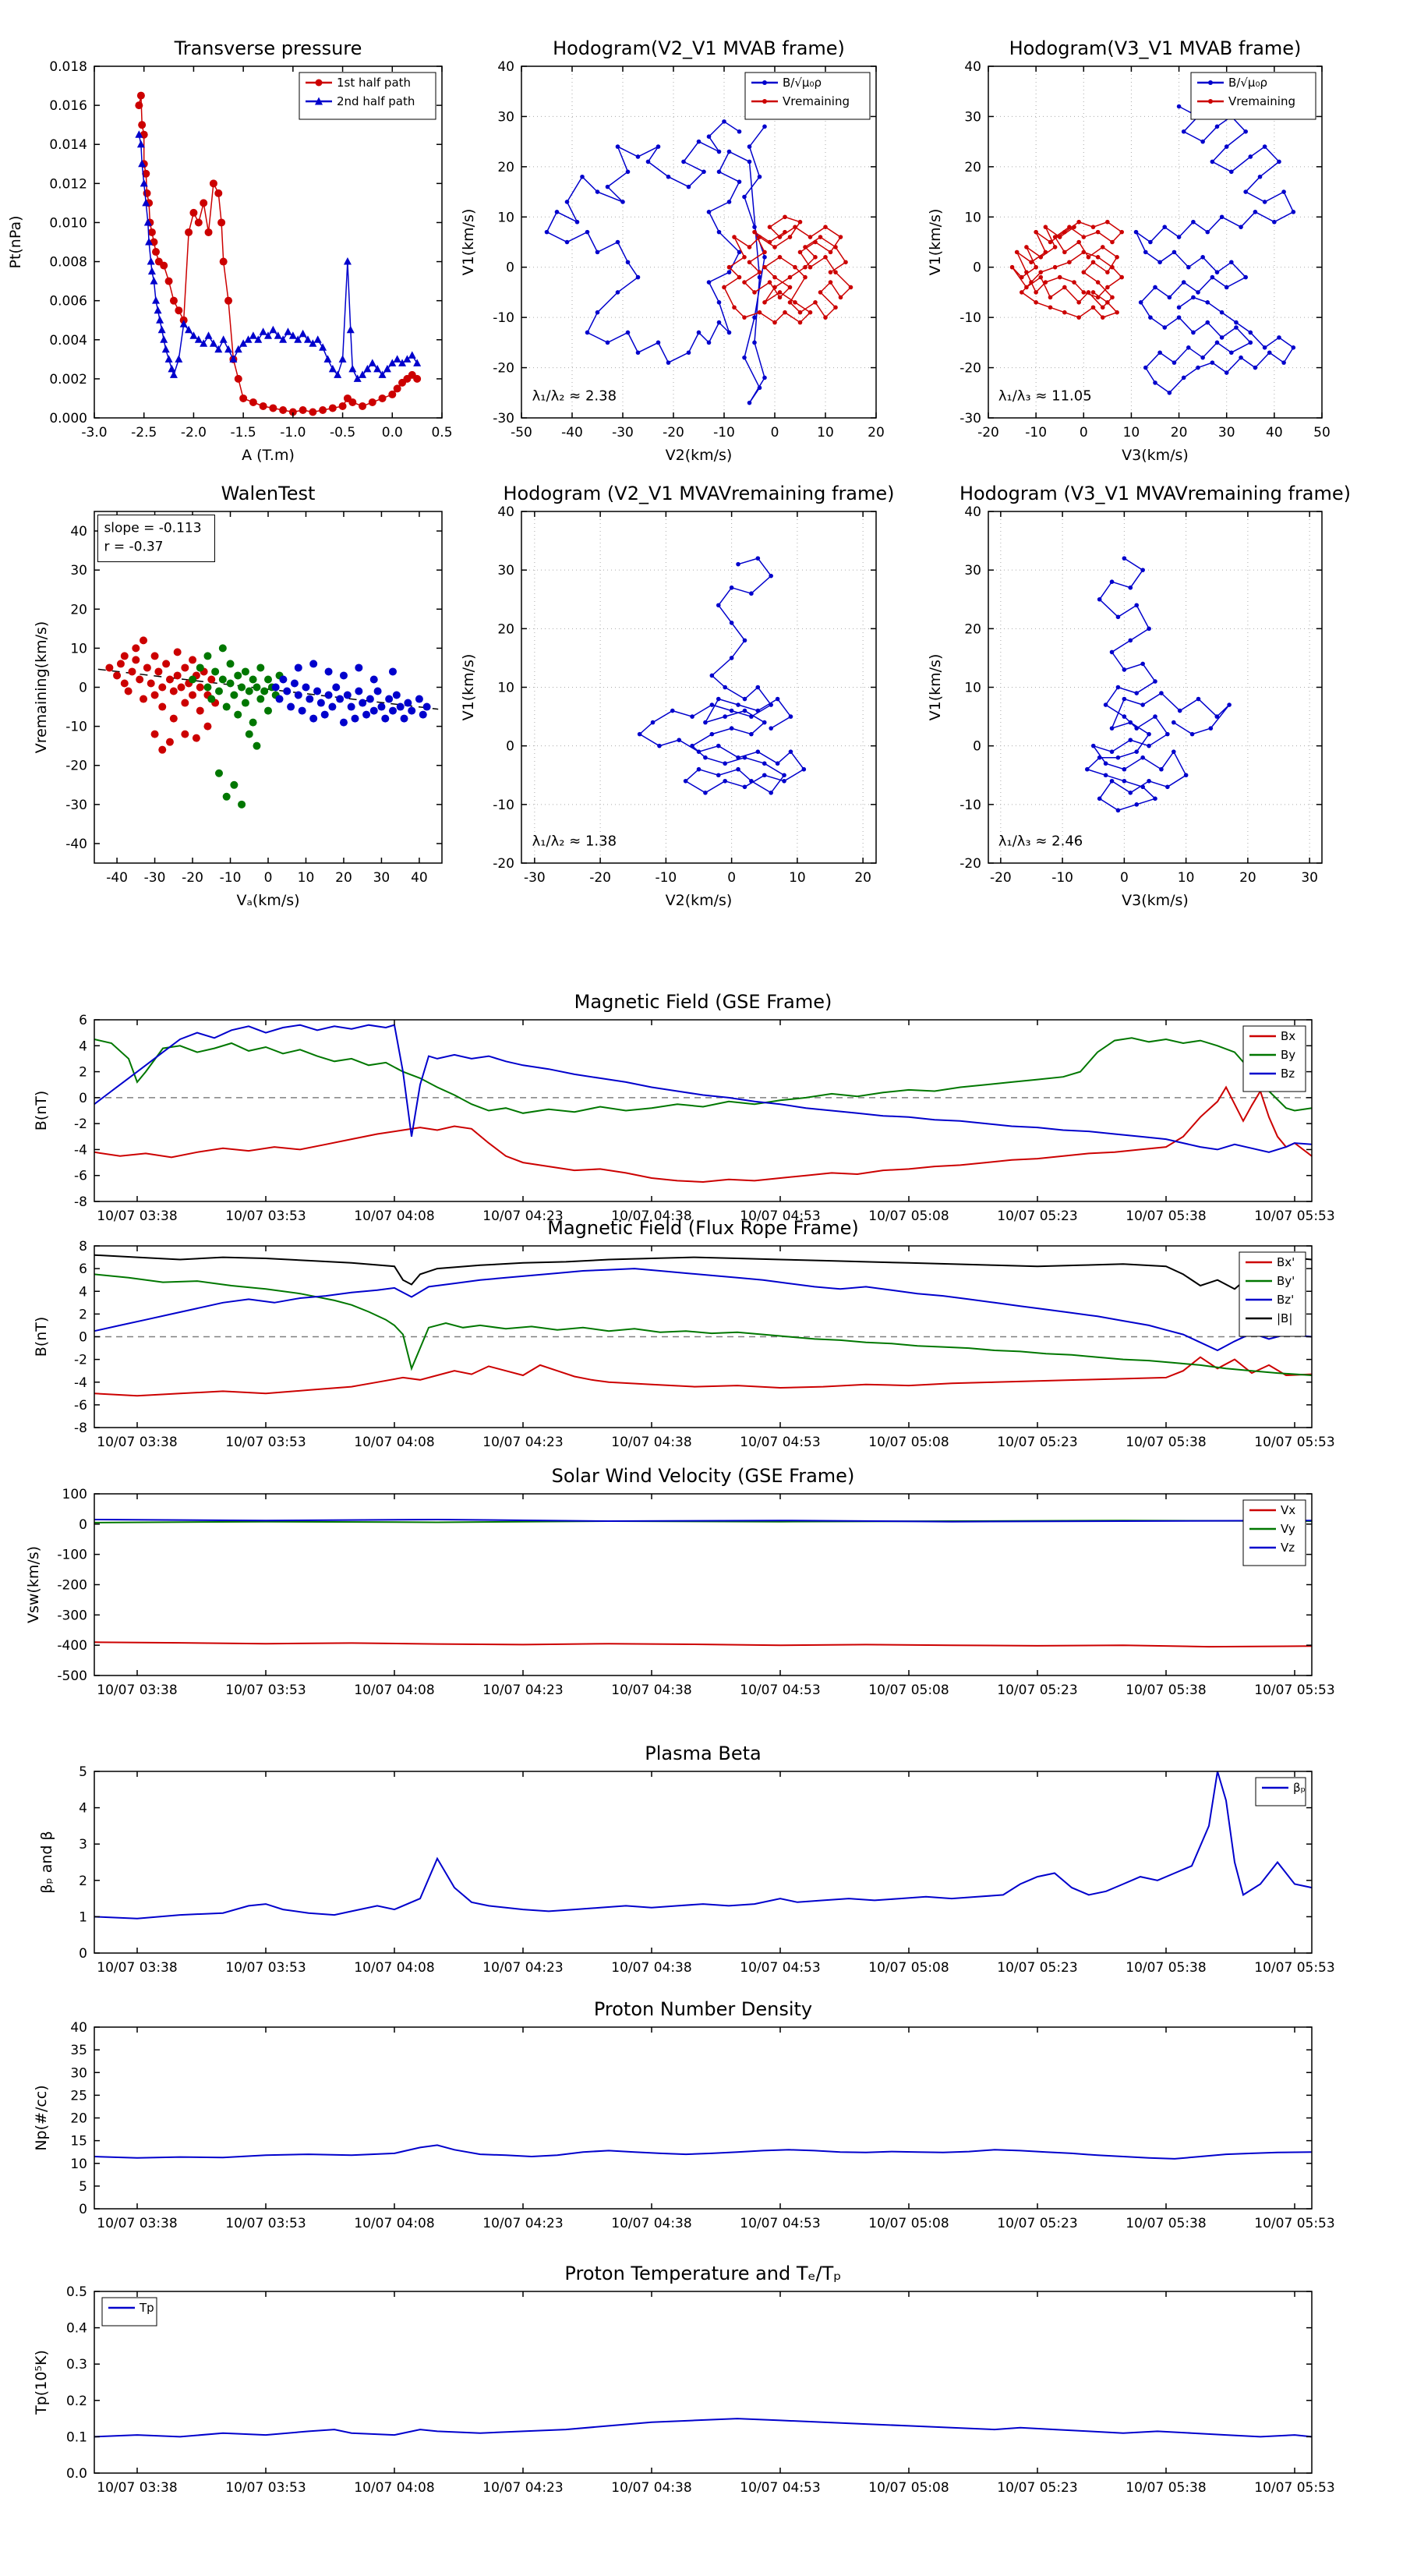 The width and height of the screenshot is (1403, 2576). What do you see at coordinates (76, 2401) in the screenshot?
I see `y-tick-label: 0.2` at bounding box center [76, 2401].